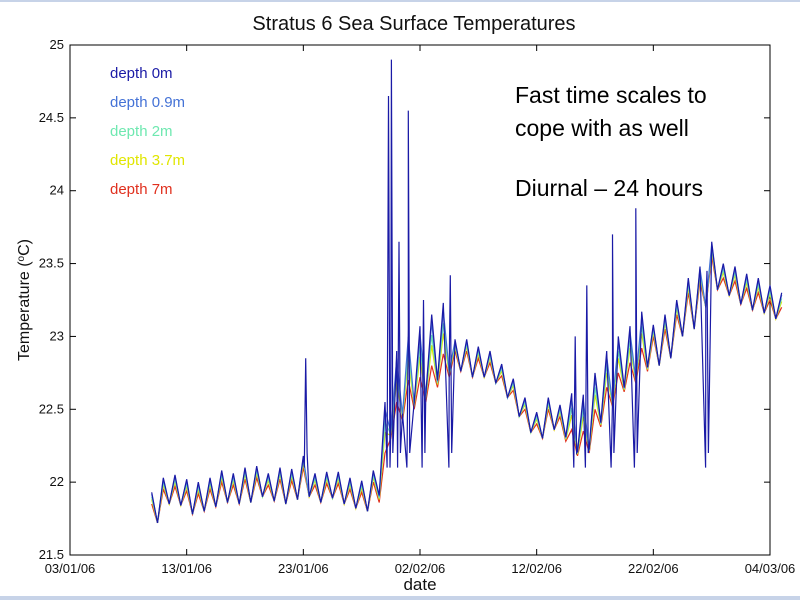 The height and width of the screenshot is (600, 800). What do you see at coordinates (24, 311) in the screenshot?
I see `y-axis-label-main: Temperature (` at bounding box center [24, 311].